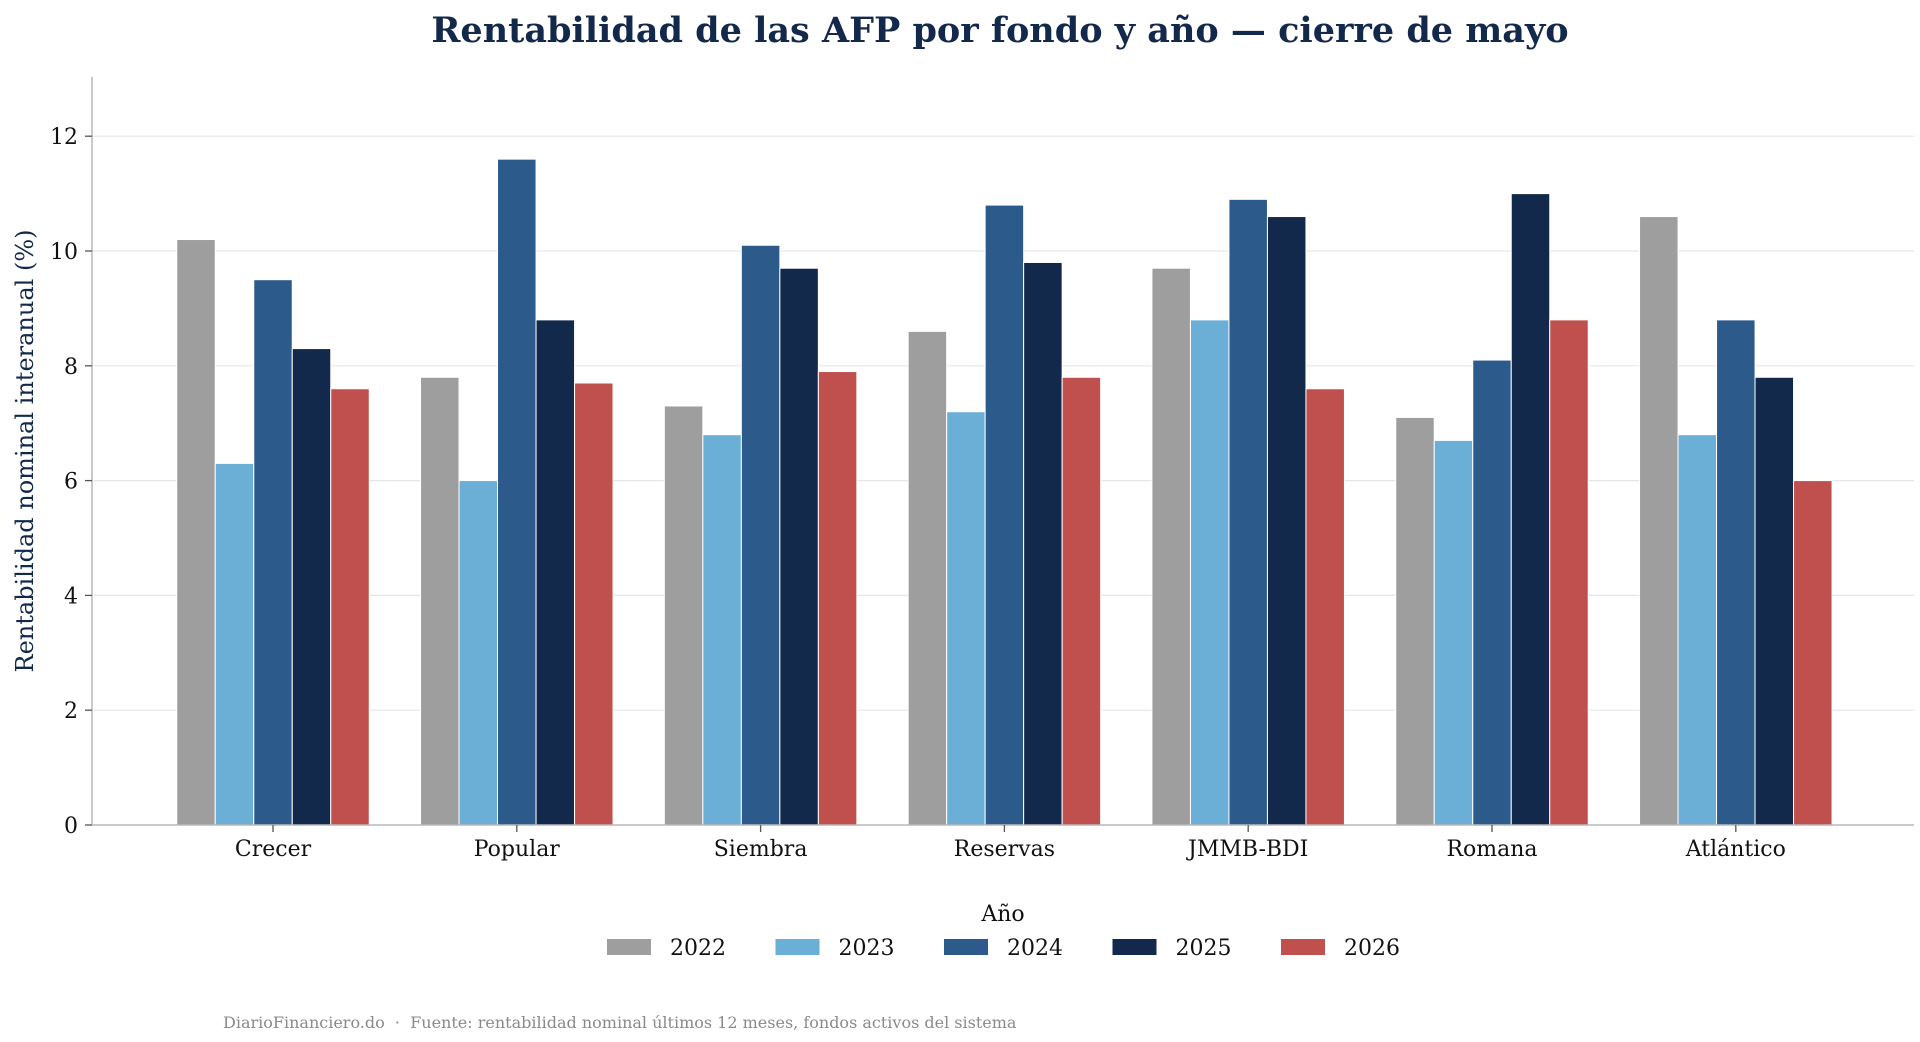 This screenshot has height=1042, width=1920. What do you see at coordinates (71, 367) in the screenshot?
I see `y-tick-label: 8` at bounding box center [71, 367].